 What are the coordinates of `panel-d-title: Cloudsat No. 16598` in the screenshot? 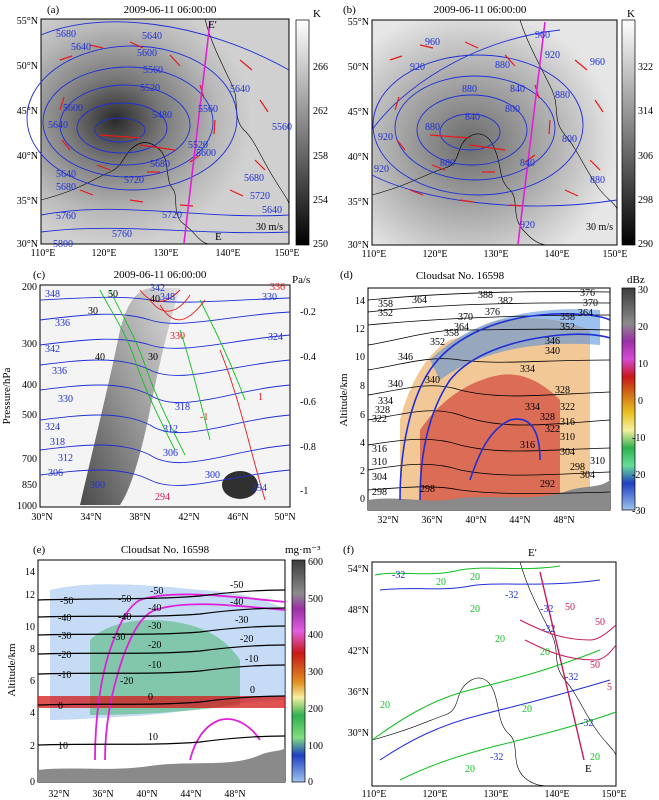 It's located at (460, 276).